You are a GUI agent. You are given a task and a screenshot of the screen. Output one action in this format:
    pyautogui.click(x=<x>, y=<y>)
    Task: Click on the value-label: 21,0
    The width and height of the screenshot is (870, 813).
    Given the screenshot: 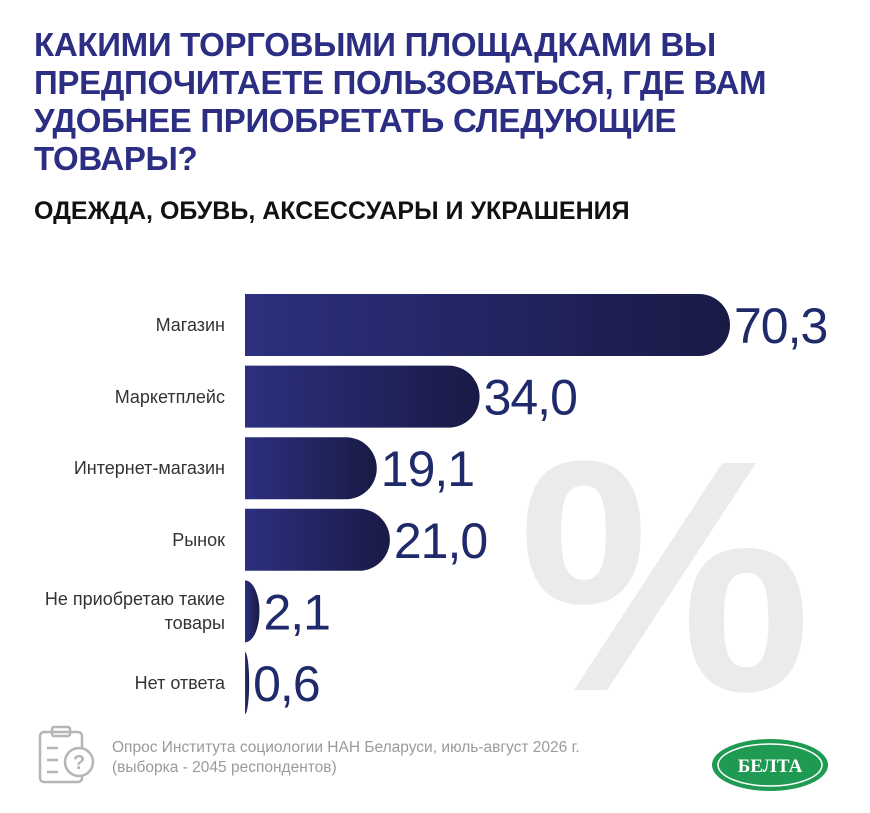 What is the action you would take?
    pyautogui.click(x=440, y=541)
    